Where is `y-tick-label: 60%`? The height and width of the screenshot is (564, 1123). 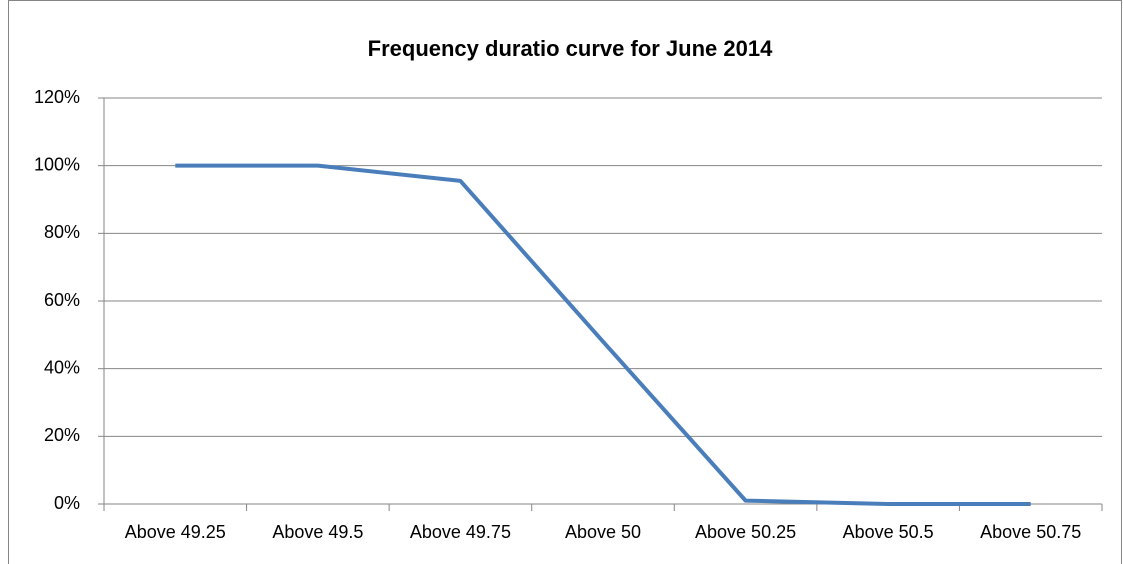
y-tick-label: 60% is located at coordinates (62, 300).